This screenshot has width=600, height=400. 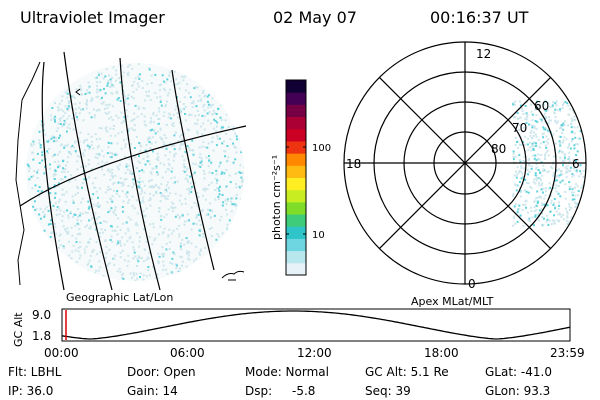 What do you see at coordinates (483, 54) in the screenshot?
I see `mlt-label-12: 12` at bounding box center [483, 54].